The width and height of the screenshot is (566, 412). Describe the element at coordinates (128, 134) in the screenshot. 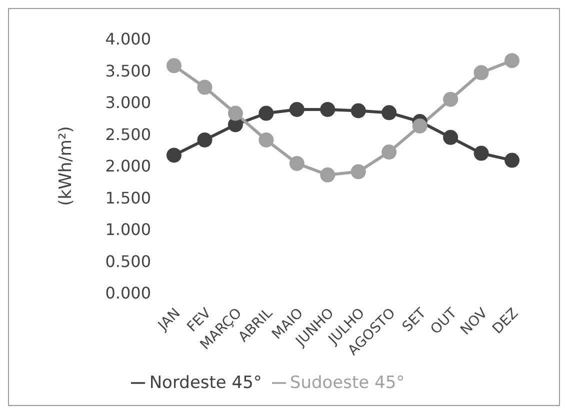

I see `y-tick-label: 2.500` at that location.